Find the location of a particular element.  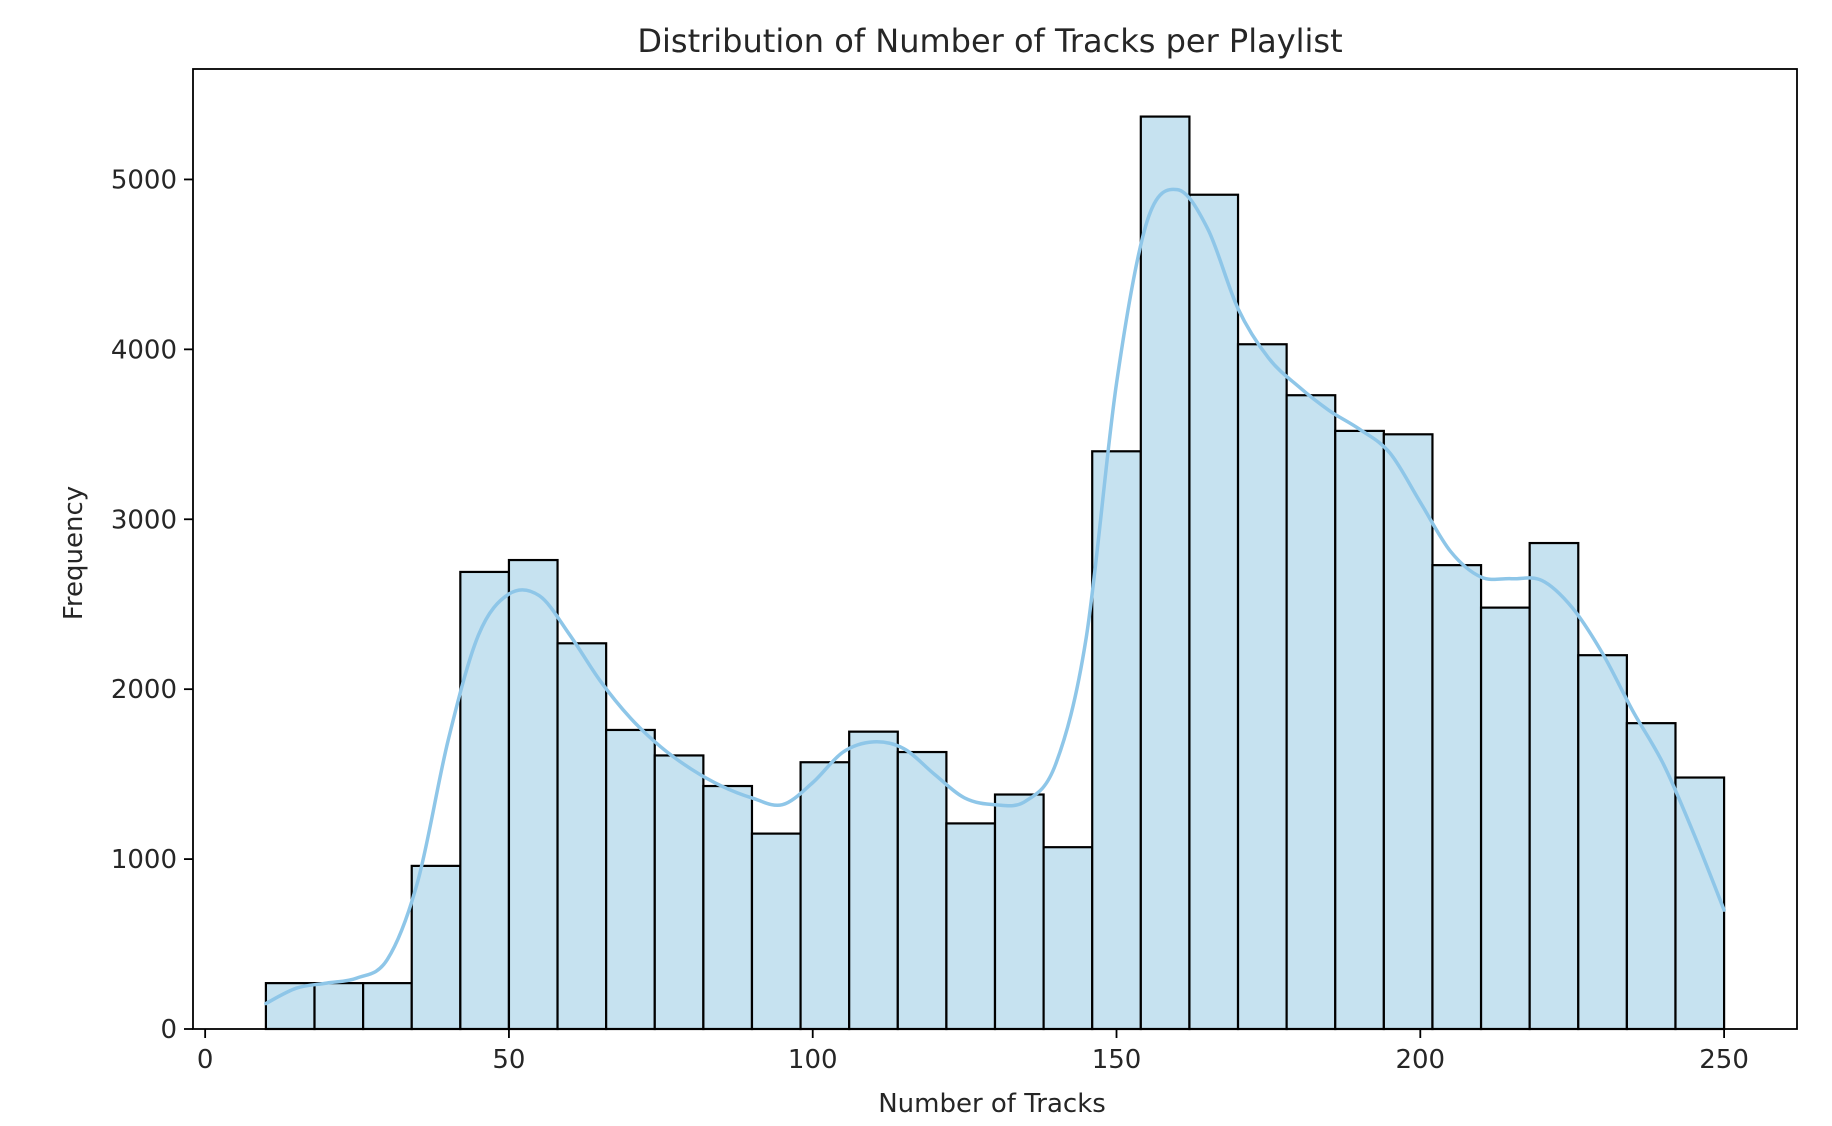

y-tick-label: 4000 is located at coordinates (144, 350).